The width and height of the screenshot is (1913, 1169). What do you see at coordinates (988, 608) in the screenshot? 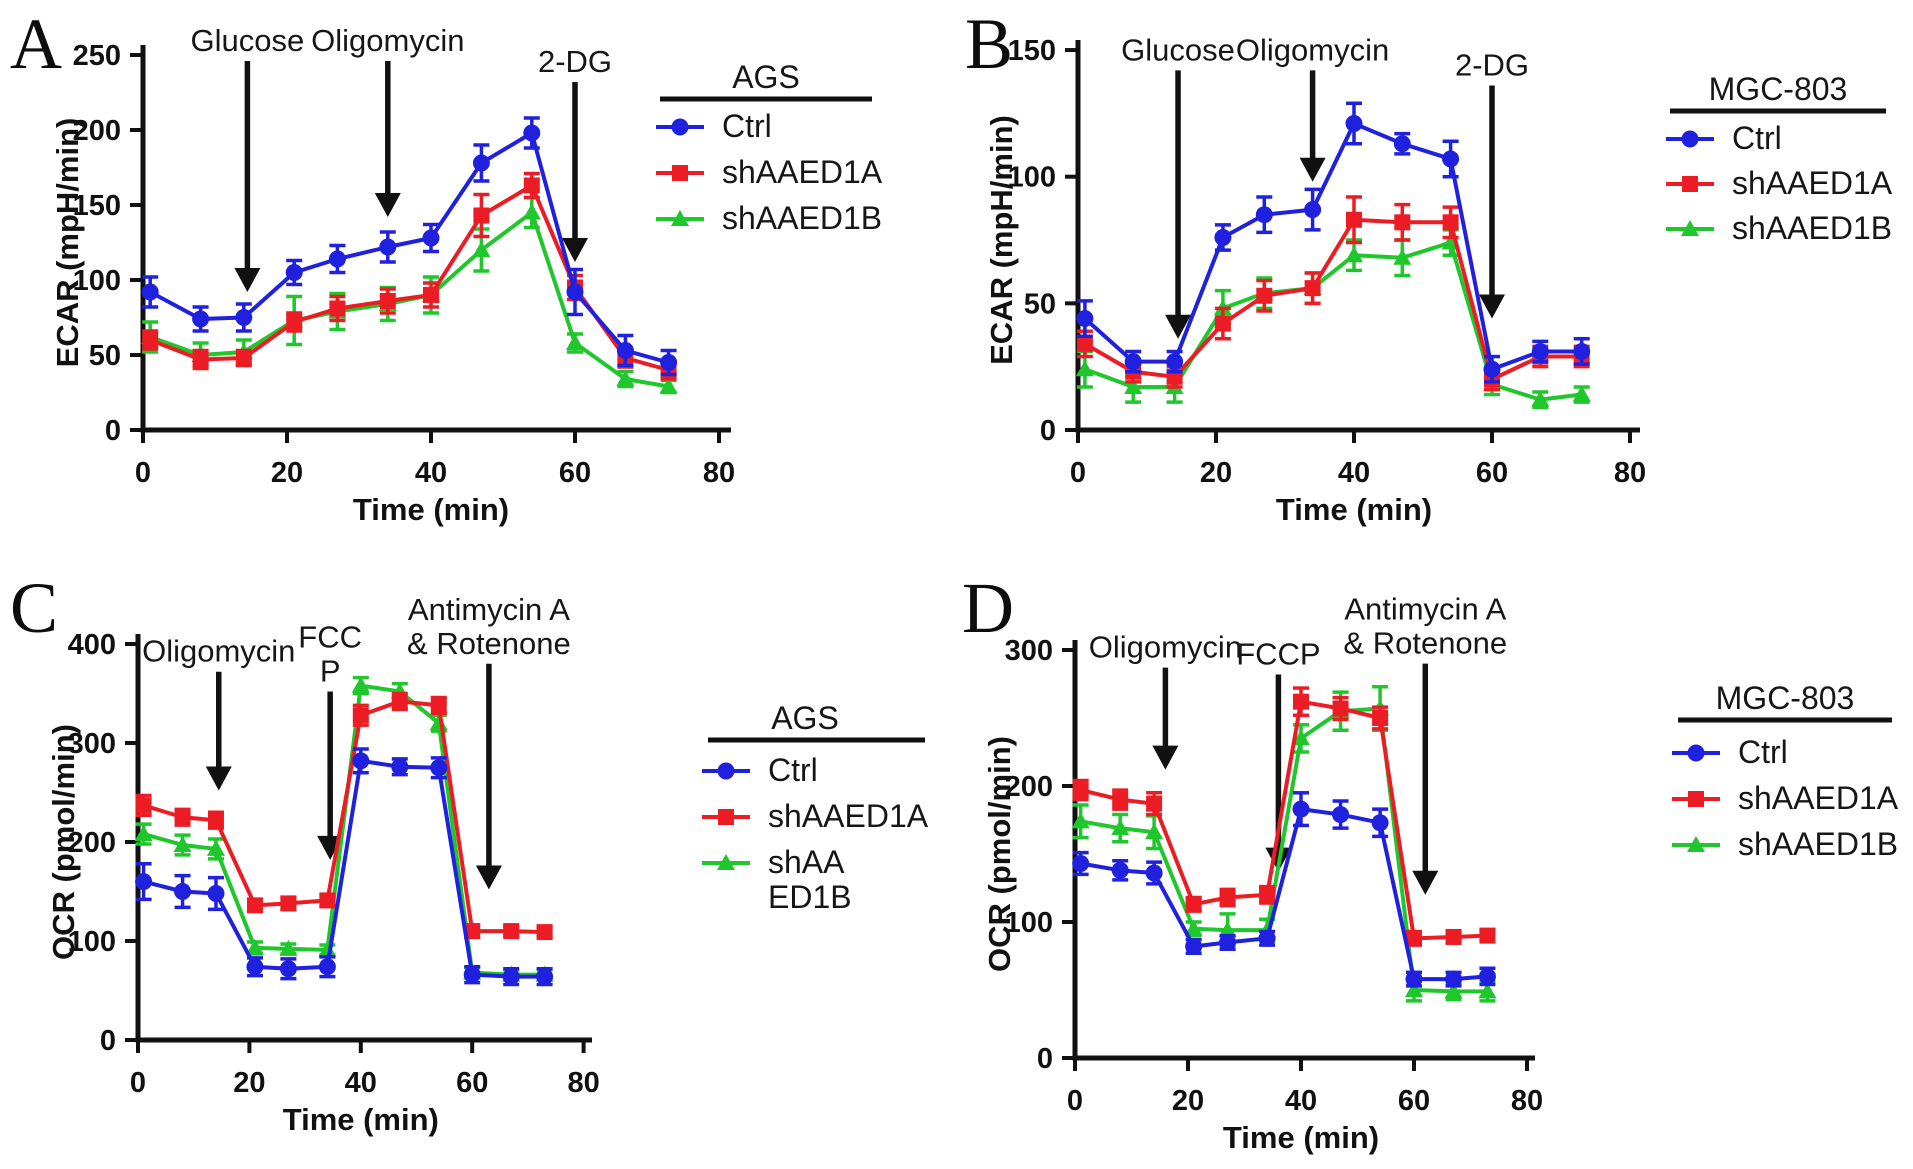
I see `panel-letter-d: D` at bounding box center [988, 608].